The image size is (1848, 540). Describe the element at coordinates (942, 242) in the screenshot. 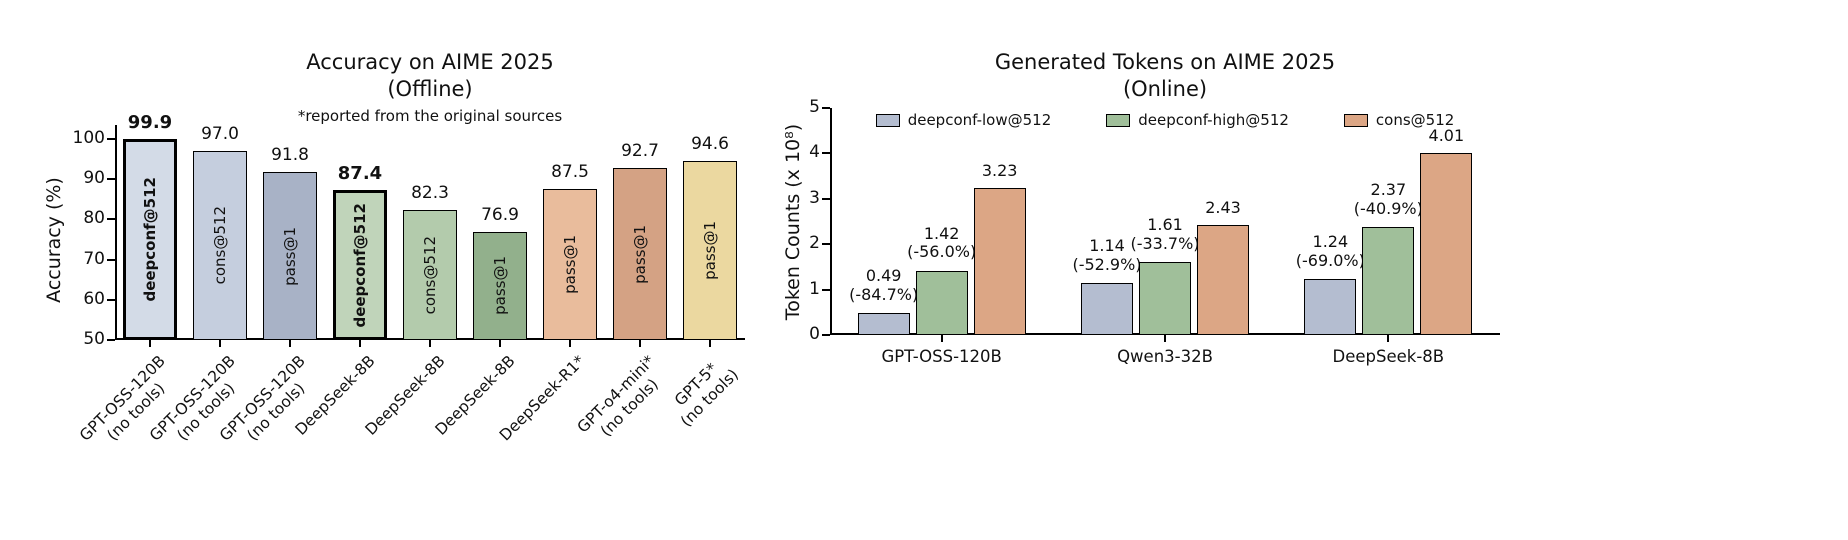

I see `bar-value-label: 1.42 (-56.0%)` at that location.